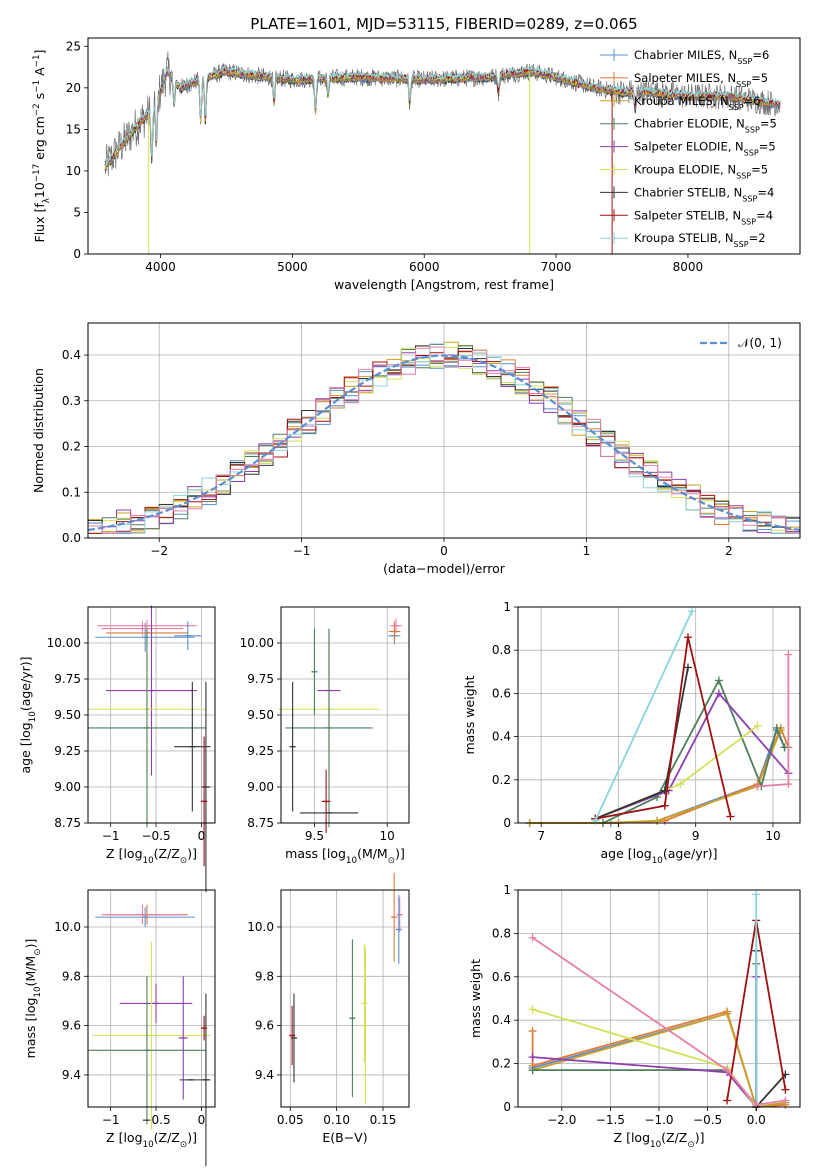  What do you see at coordinates (290, 1120) in the screenshot?
I see `x-tick-label: 0.05` at bounding box center [290, 1120].